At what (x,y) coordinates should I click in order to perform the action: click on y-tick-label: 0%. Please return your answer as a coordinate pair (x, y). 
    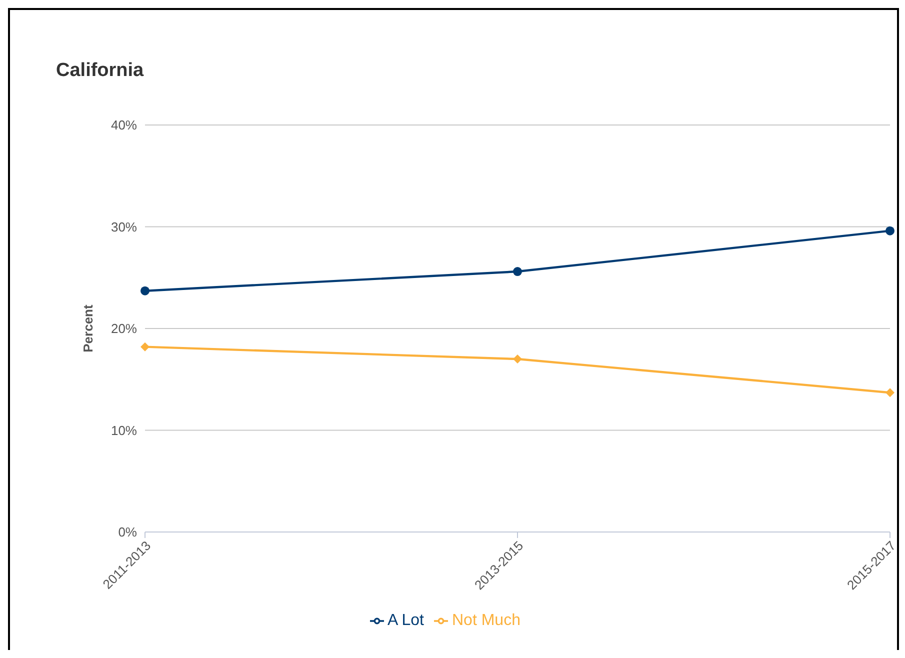
    Looking at the image, I should click on (128, 532).